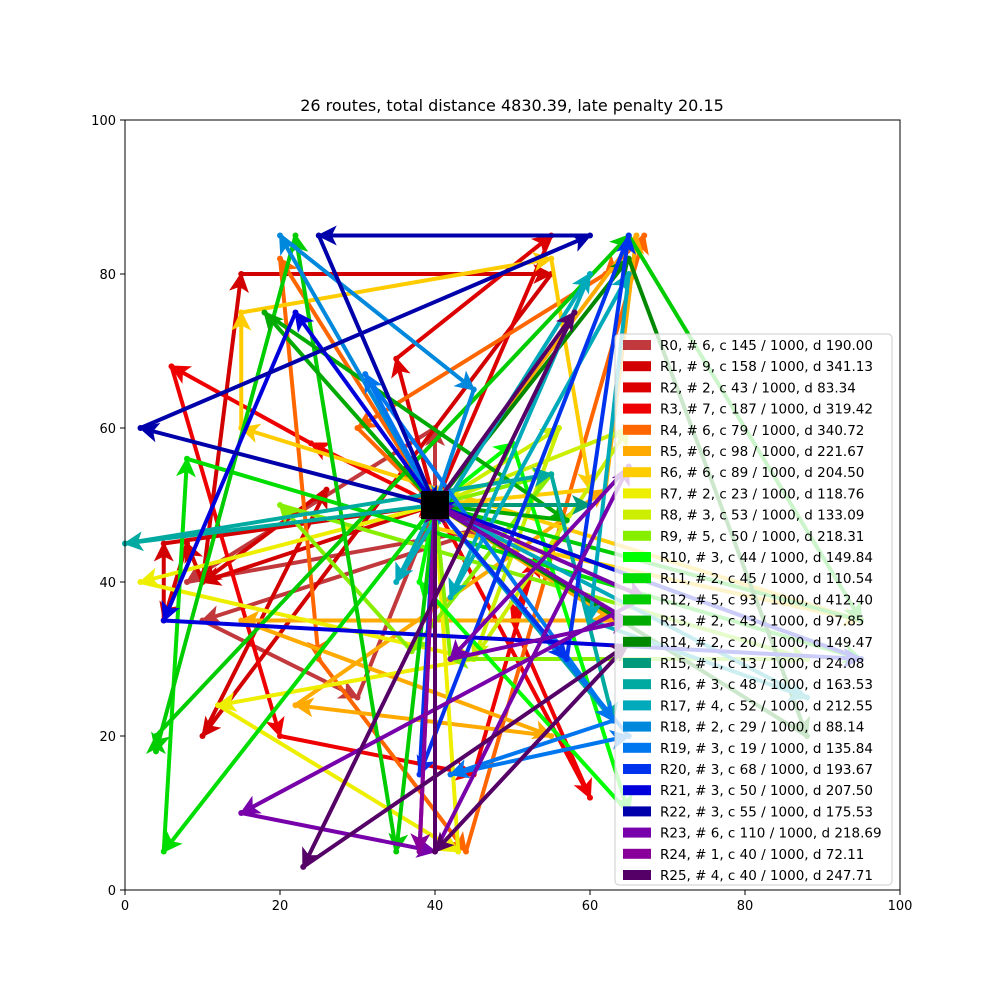 The width and height of the screenshot is (1000, 1000). Describe the element at coordinates (280, 906) in the screenshot. I see `x-tick-label: 20` at that location.